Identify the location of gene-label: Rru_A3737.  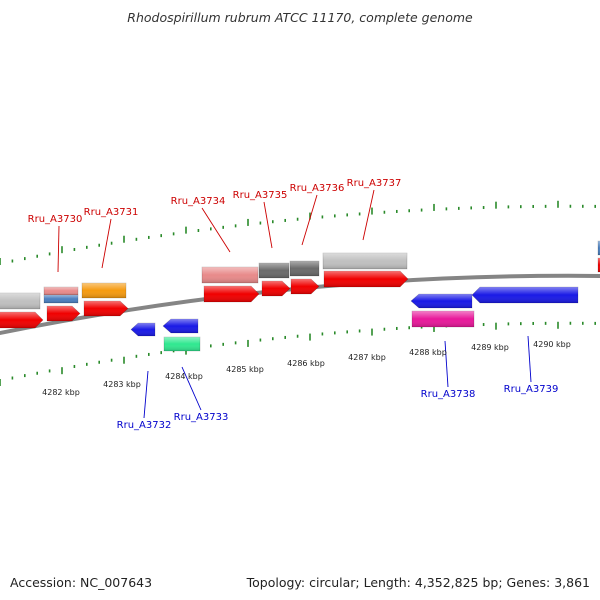
(374, 183).